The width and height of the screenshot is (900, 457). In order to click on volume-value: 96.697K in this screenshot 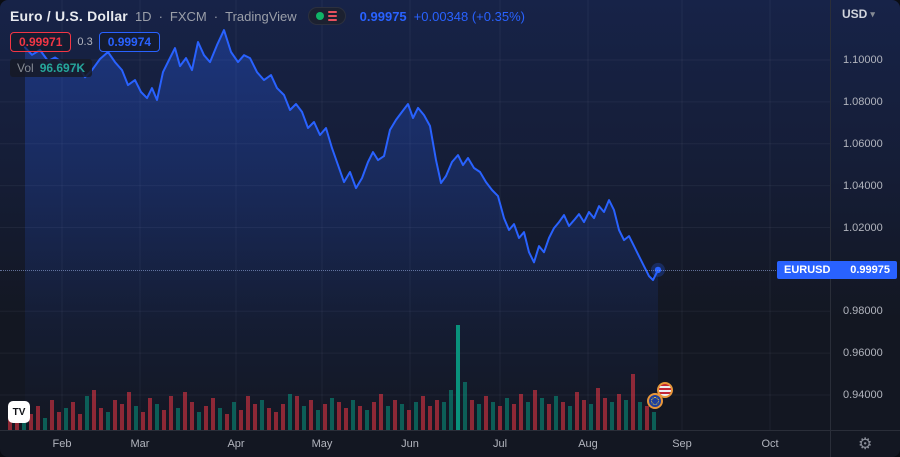, I will do `click(62, 68)`.